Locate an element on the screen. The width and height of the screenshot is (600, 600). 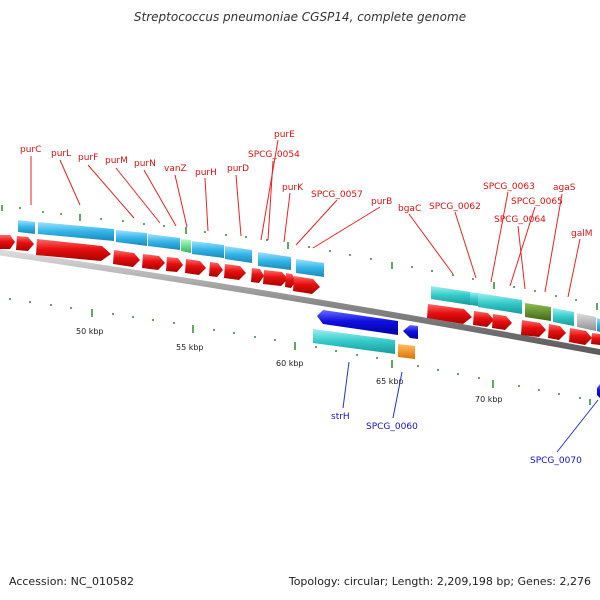
accession-text: Accession: NC_010582 is located at coordinates (72, 581).